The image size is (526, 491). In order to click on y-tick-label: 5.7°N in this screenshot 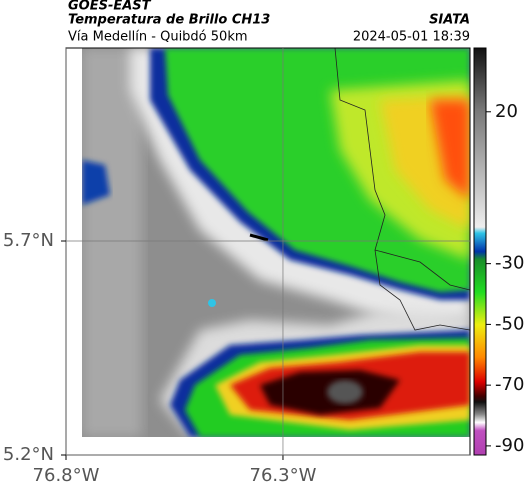, I will do `click(28, 240)`.